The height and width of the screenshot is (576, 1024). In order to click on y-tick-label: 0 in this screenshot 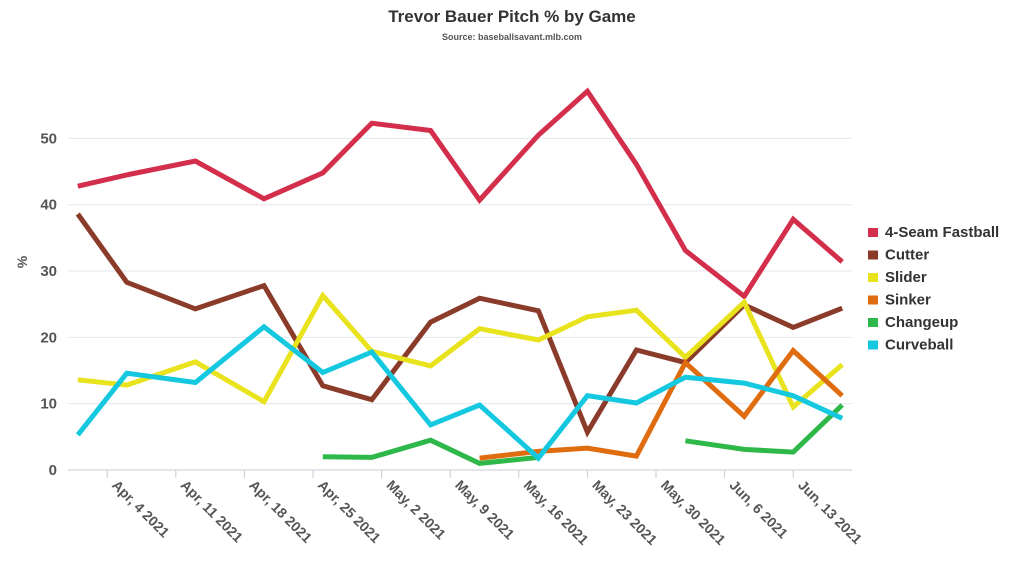, I will do `click(53, 470)`.